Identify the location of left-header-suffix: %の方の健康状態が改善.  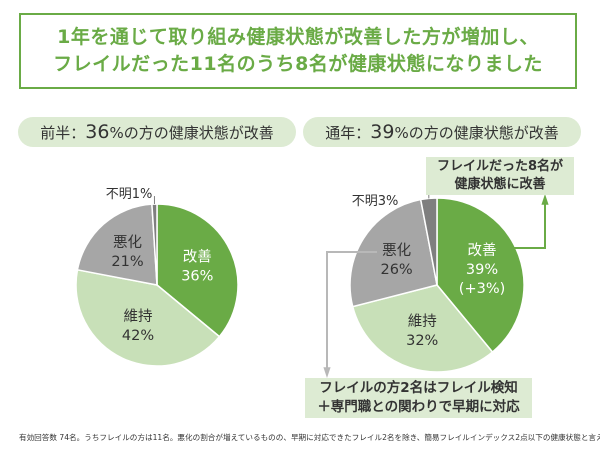
(191, 132).